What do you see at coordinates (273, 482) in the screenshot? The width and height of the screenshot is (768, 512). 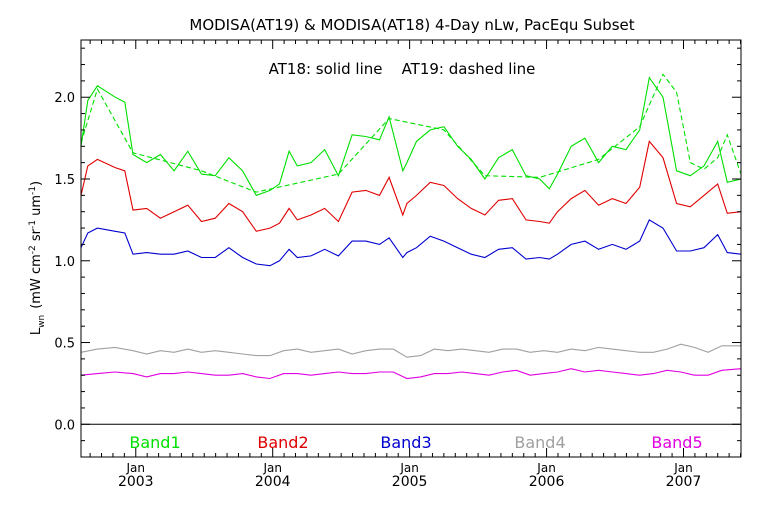 I see `x-tick-year-label: 2004` at bounding box center [273, 482].